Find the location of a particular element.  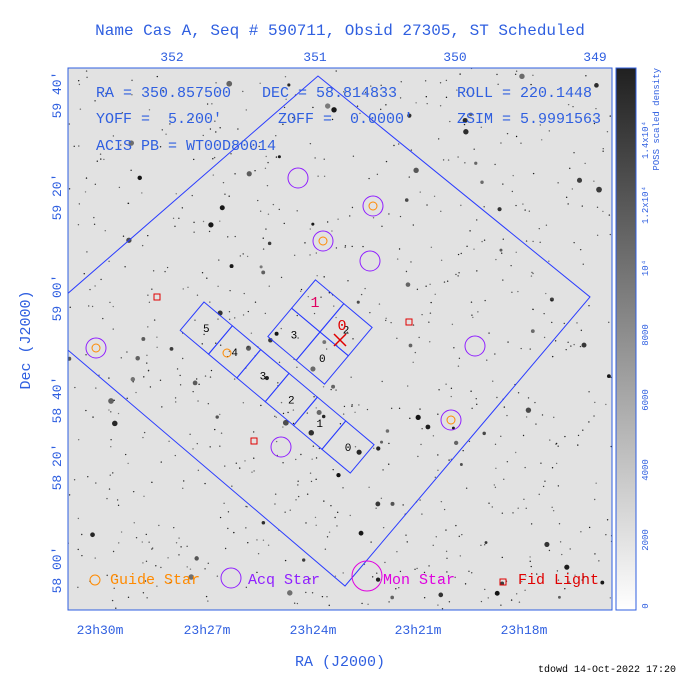

bottom-tick-label: 23h30m is located at coordinates (100, 630).